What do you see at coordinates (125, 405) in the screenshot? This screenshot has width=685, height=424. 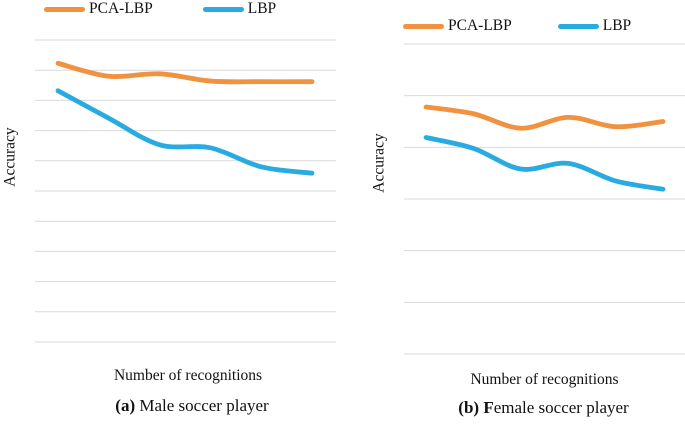 I see `caption-a-marker: (a)` at bounding box center [125, 405].